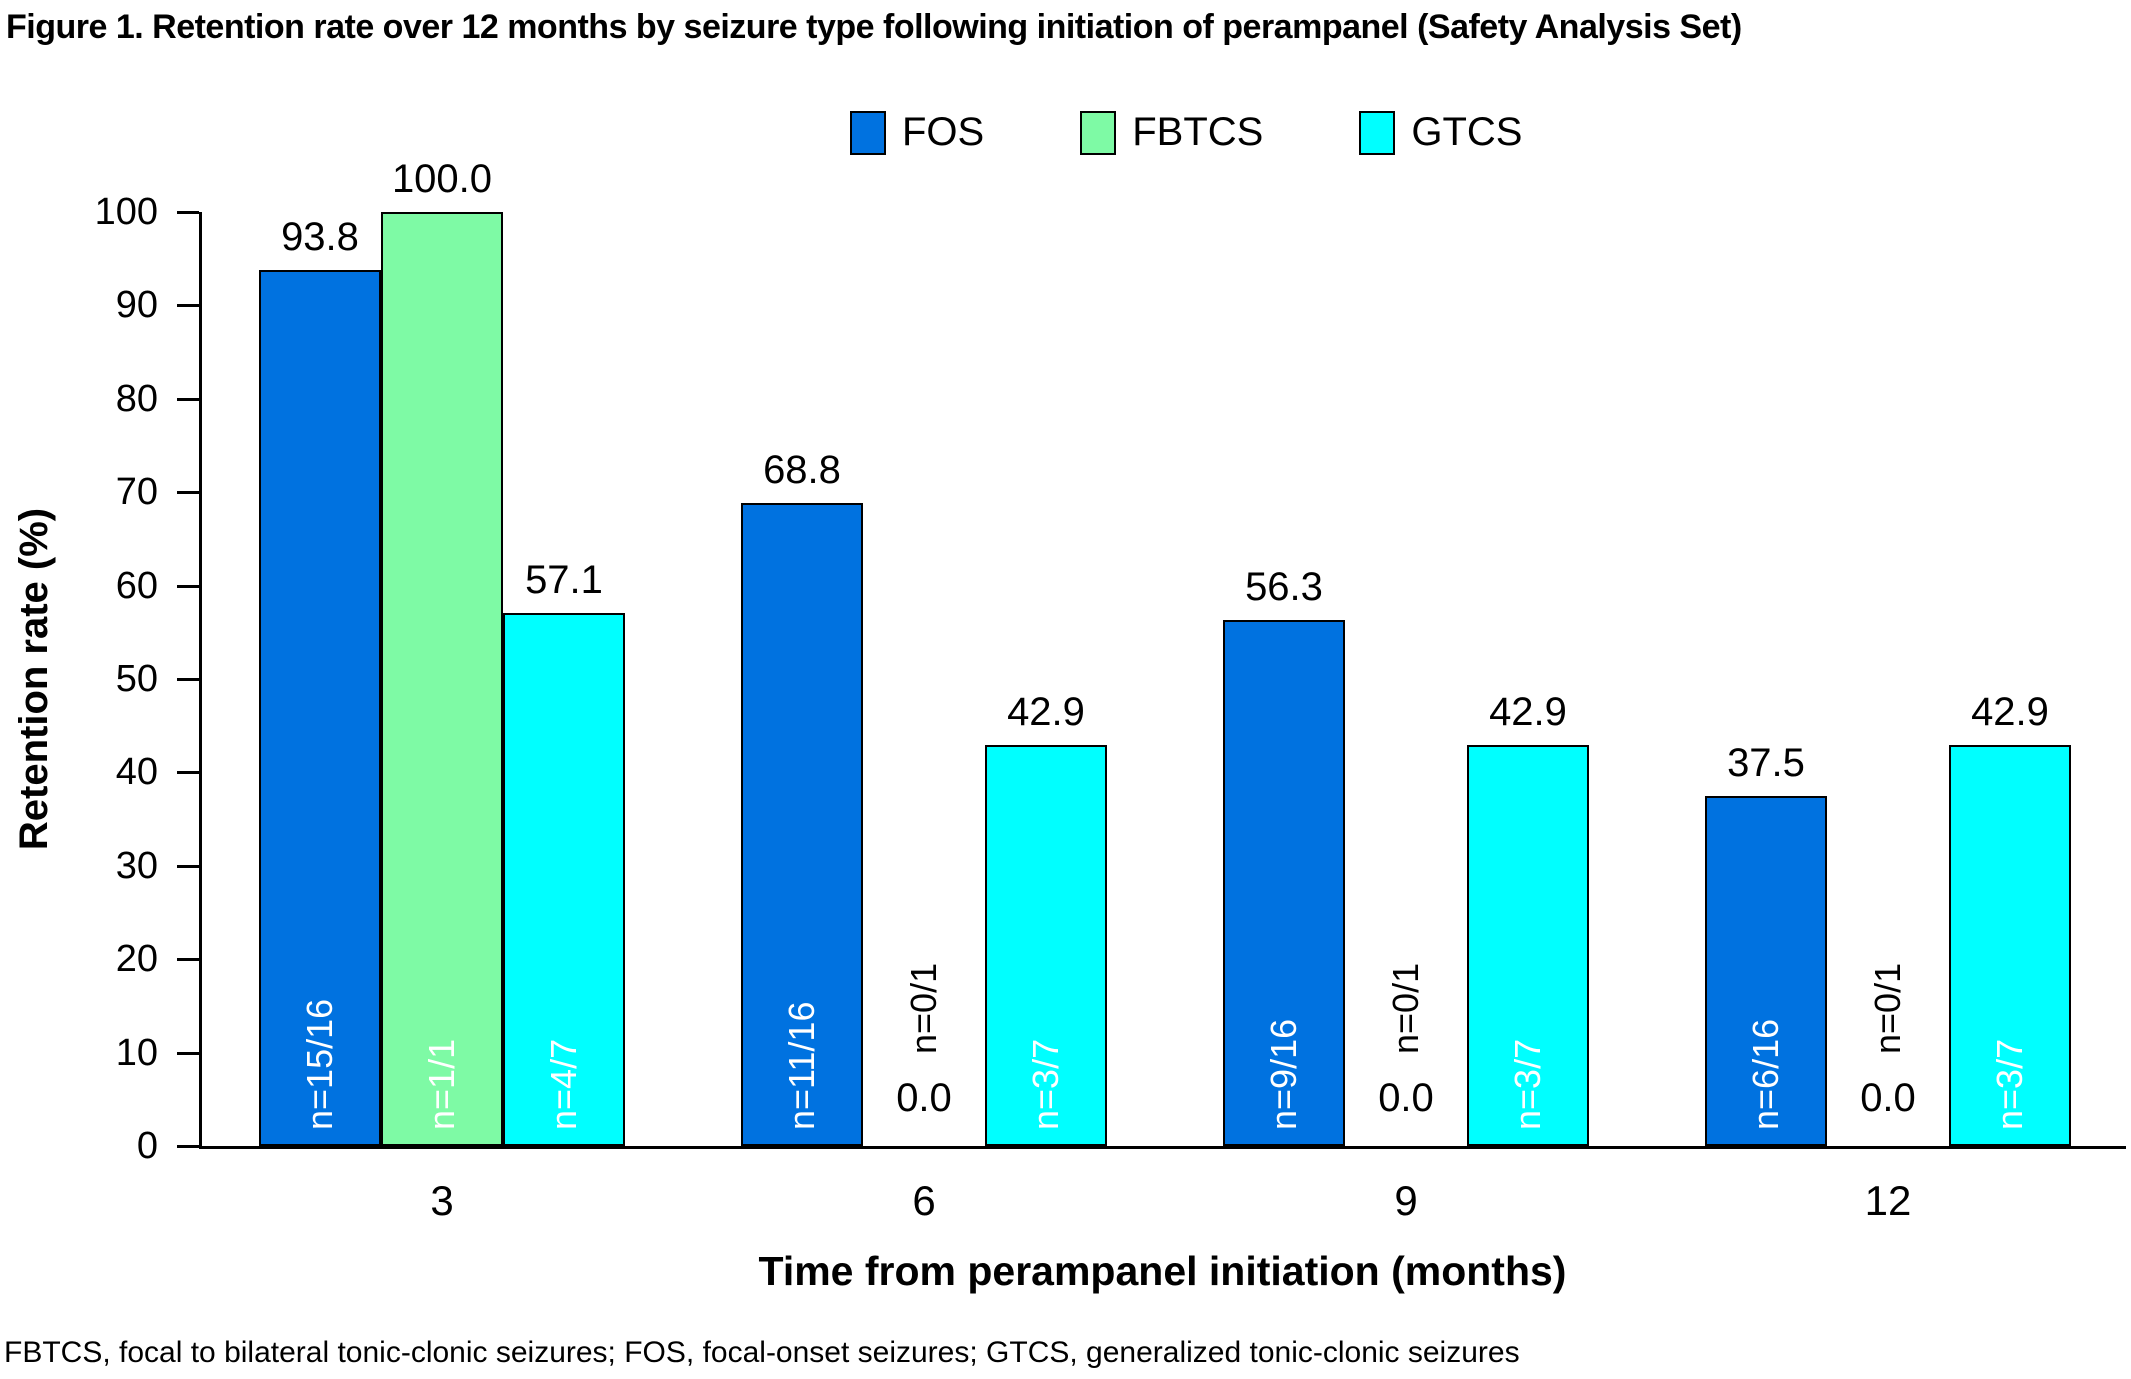 The height and width of the screenshot is (1379, 2131). What do you see at coordinates (147, 1146) in the screenshot?
I see `y-tick-label: 0` at bounding box center [147, 1146].